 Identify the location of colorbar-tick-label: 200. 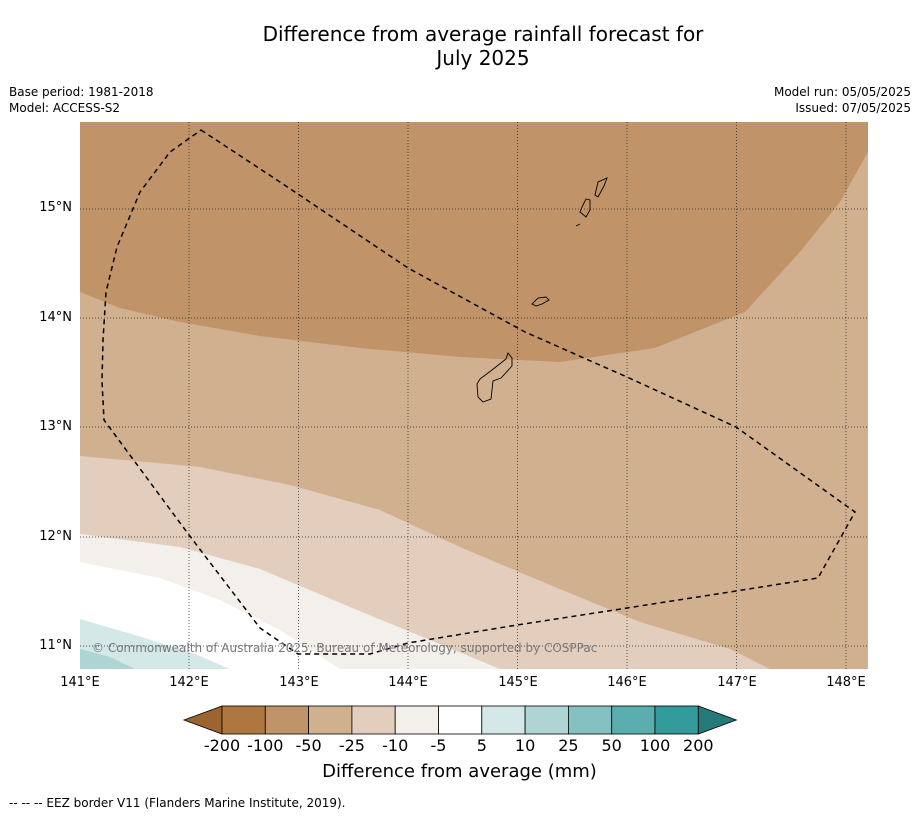
(698, 745).